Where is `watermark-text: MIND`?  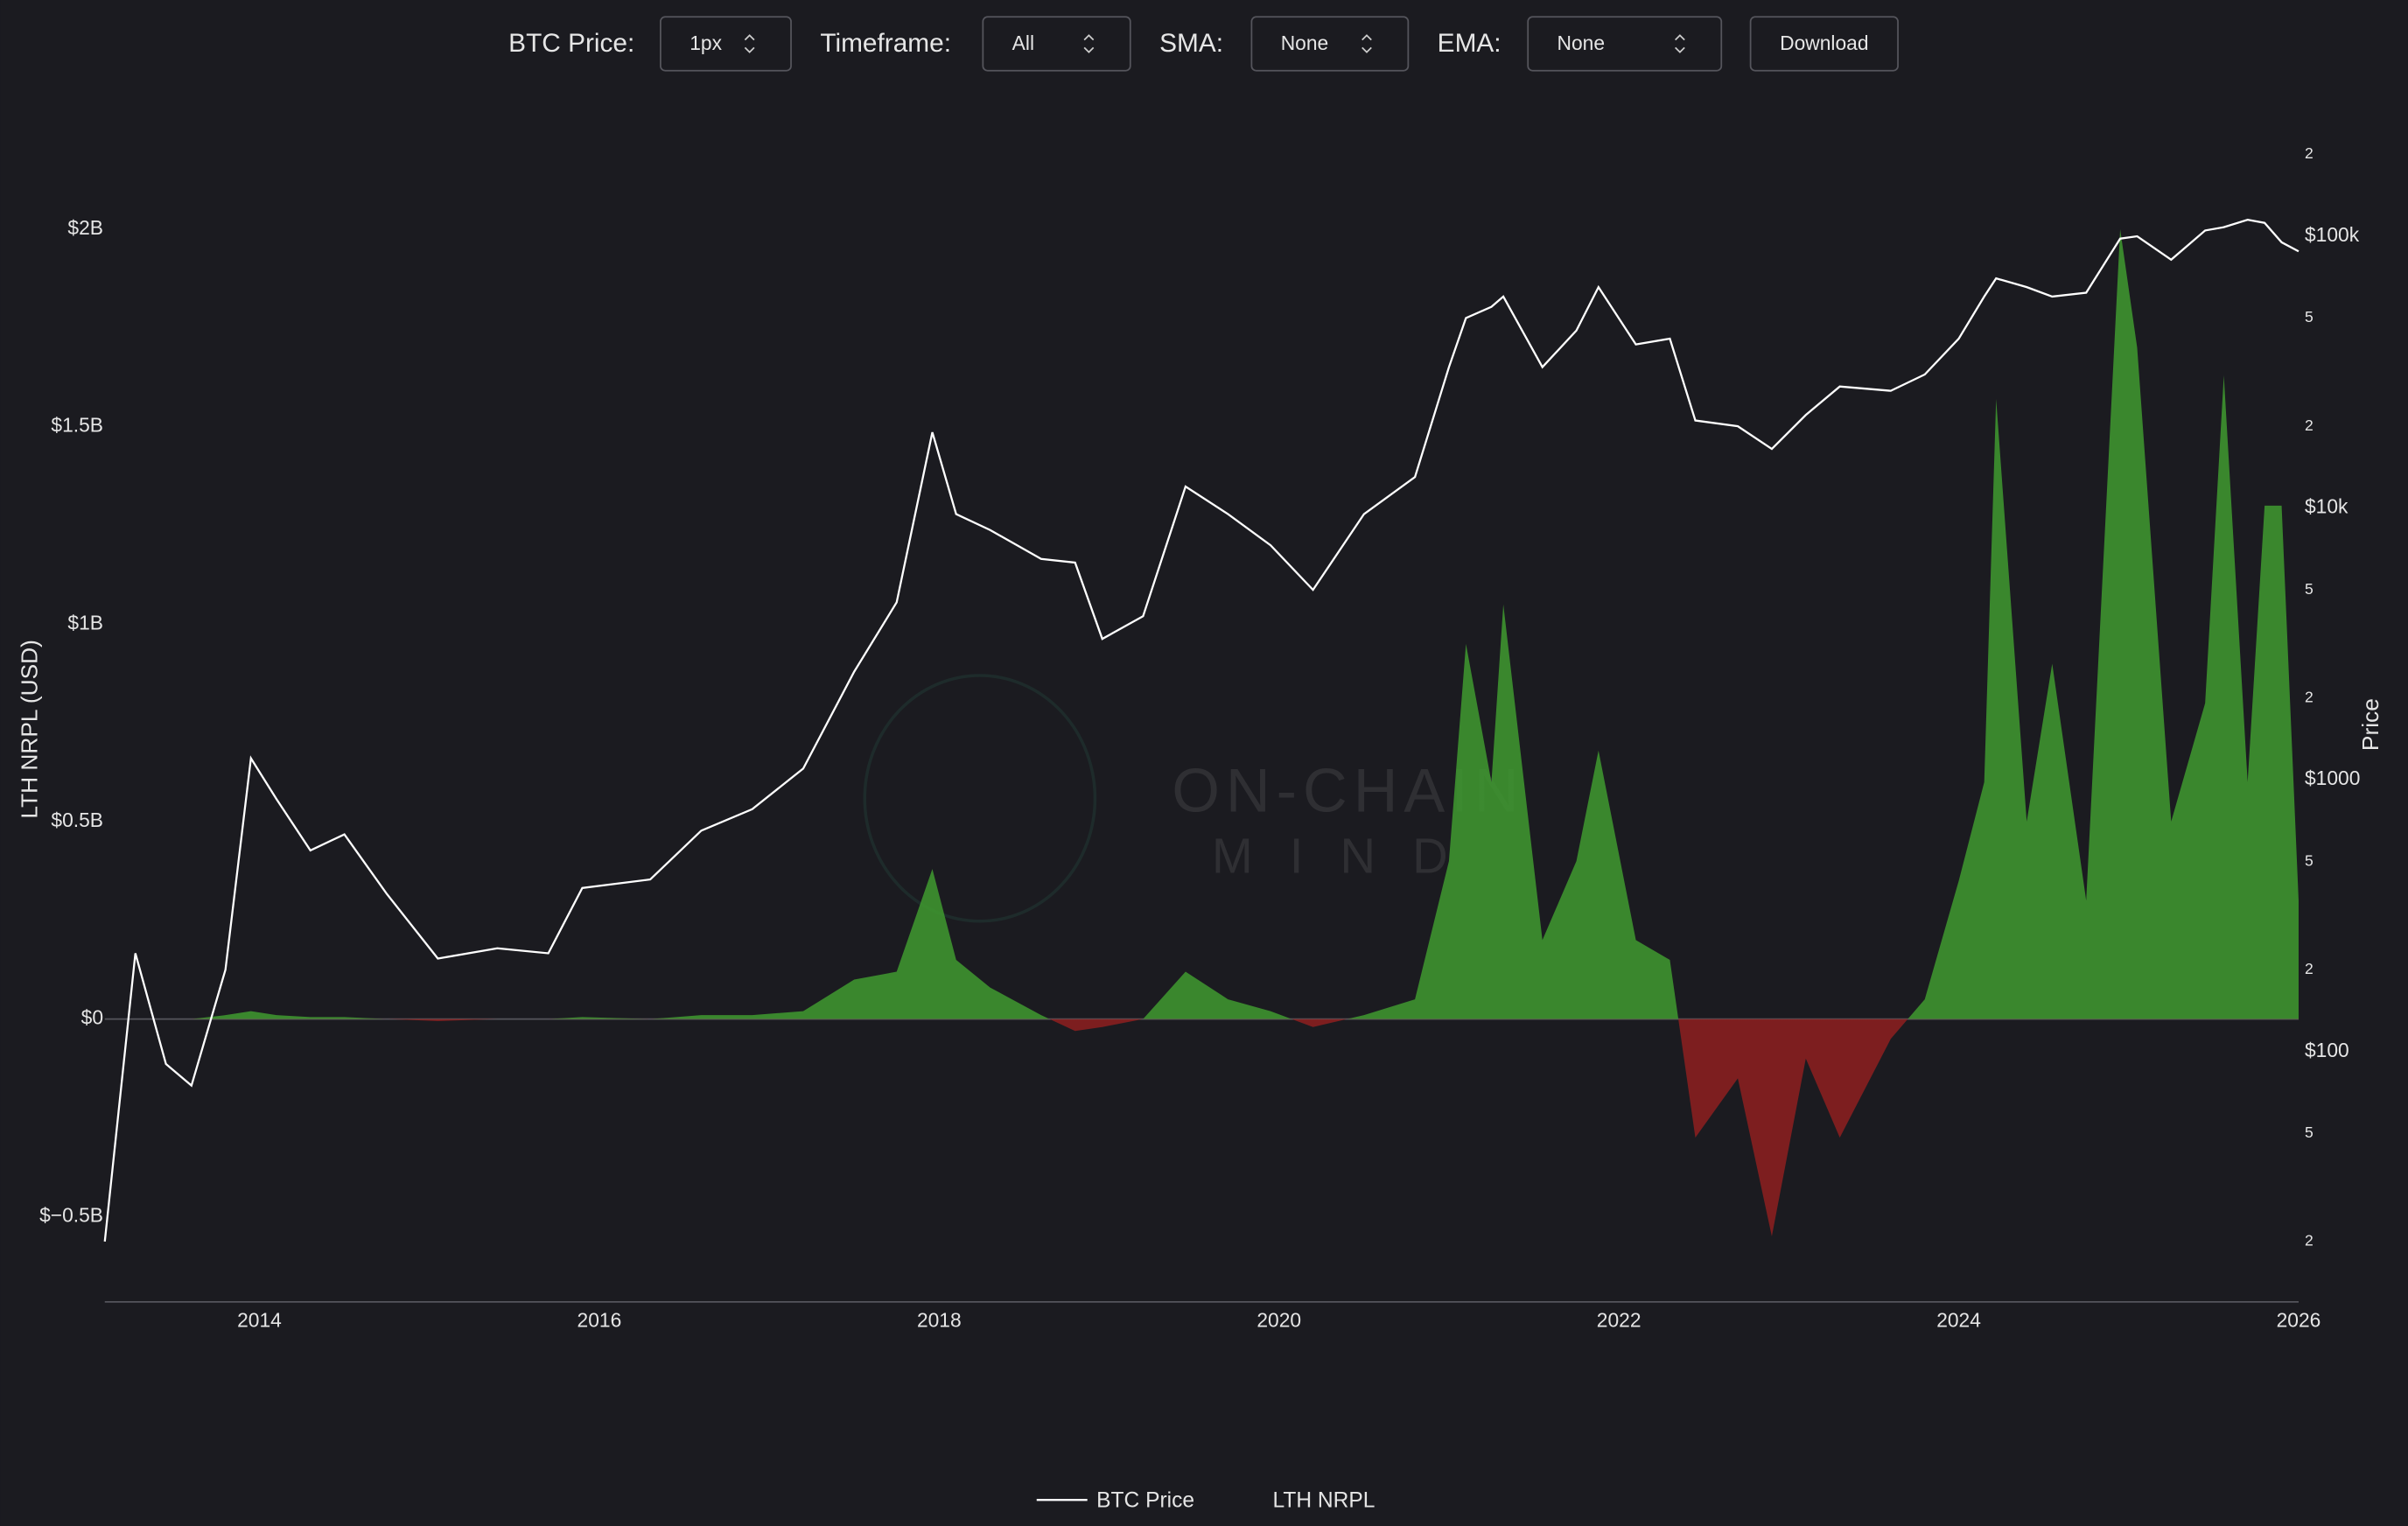
watermark-text: MIND is located at coordinates (1348, 855).